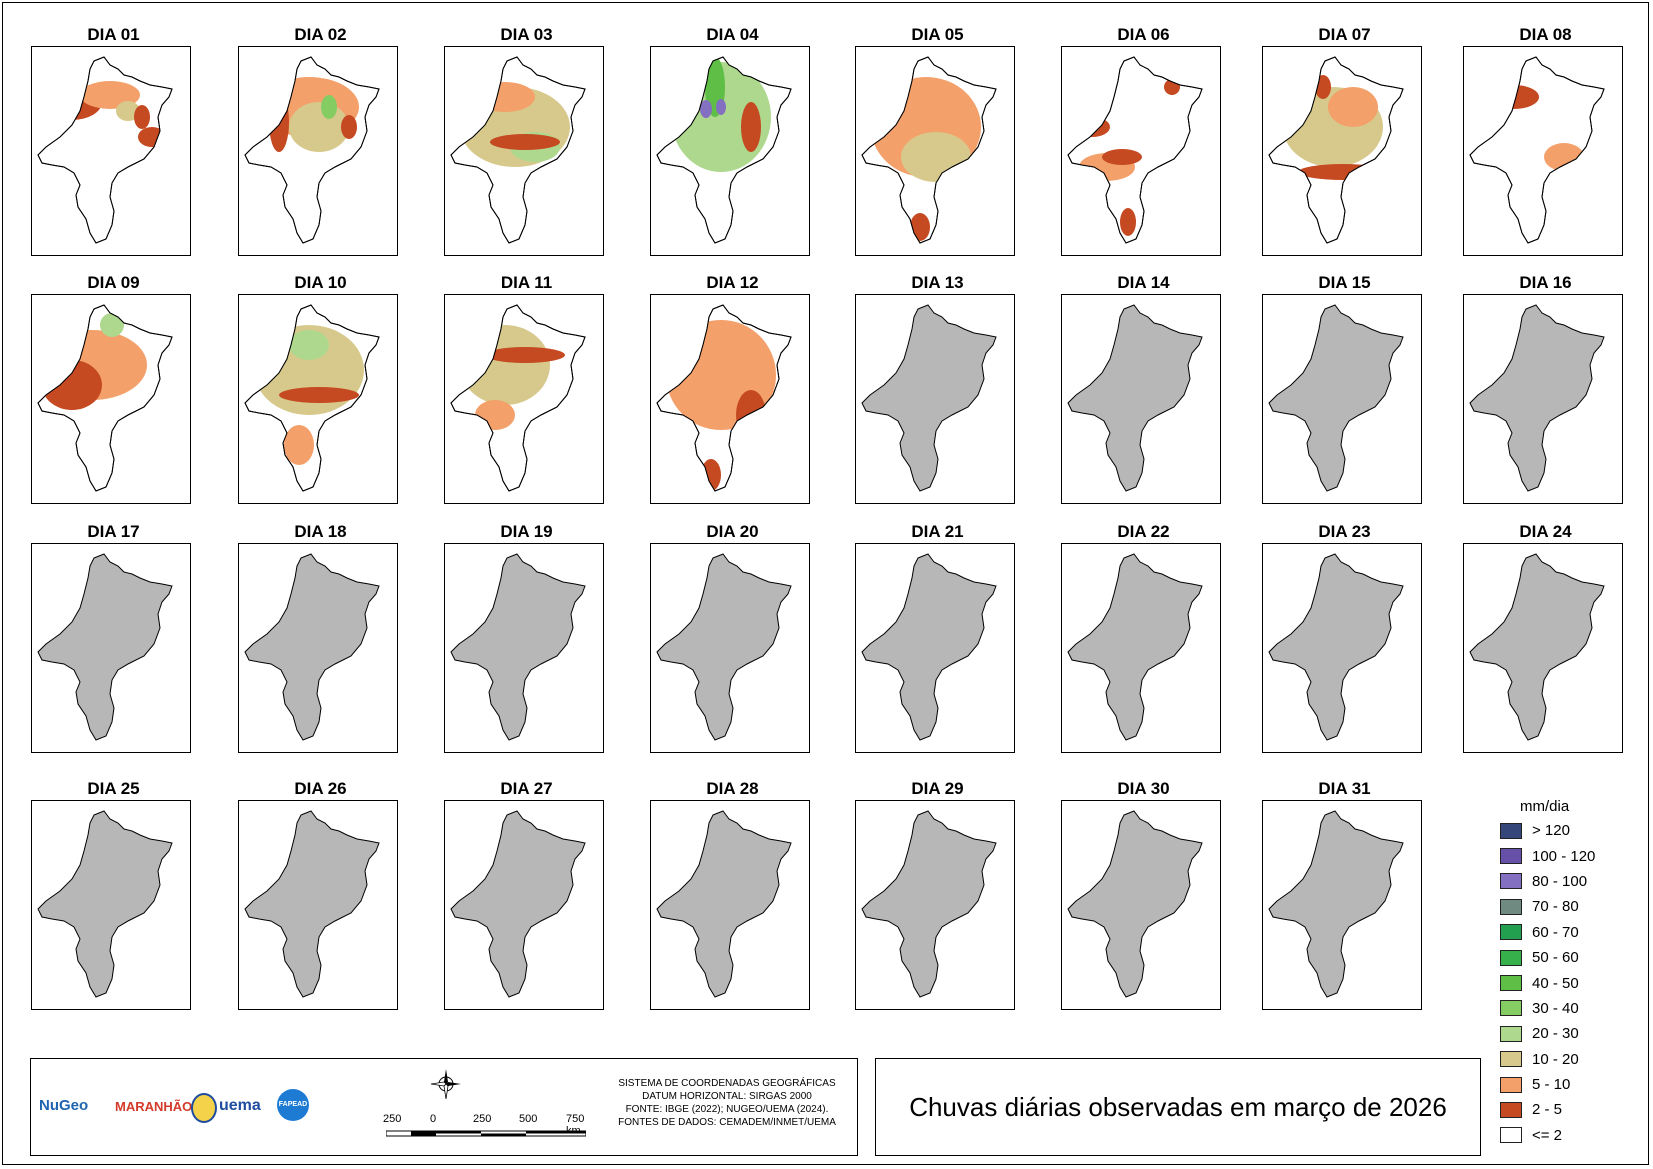 This screenshot has height=1169, width=1653. What do you see at coordinates (154, 1106) in the screenshot?
I see `maranhao-logo: MARANHÃO` at bounding box center [154, 1106].